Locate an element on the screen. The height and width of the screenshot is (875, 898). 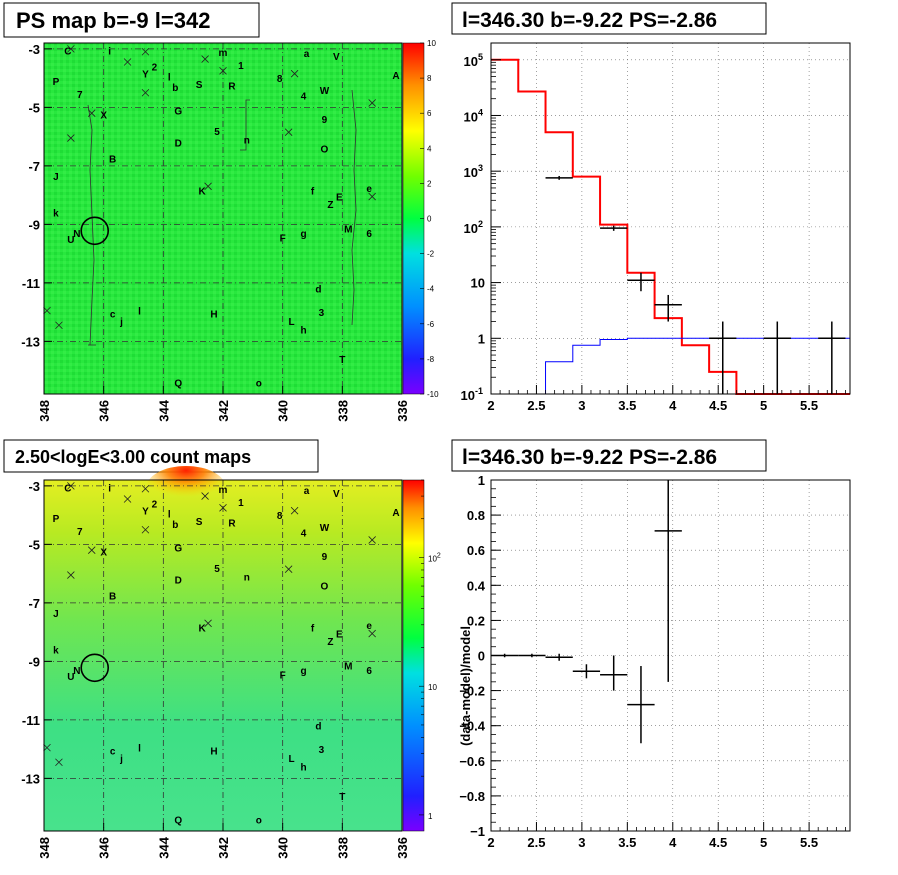
source-label: H is located at coordinates (213, 752).